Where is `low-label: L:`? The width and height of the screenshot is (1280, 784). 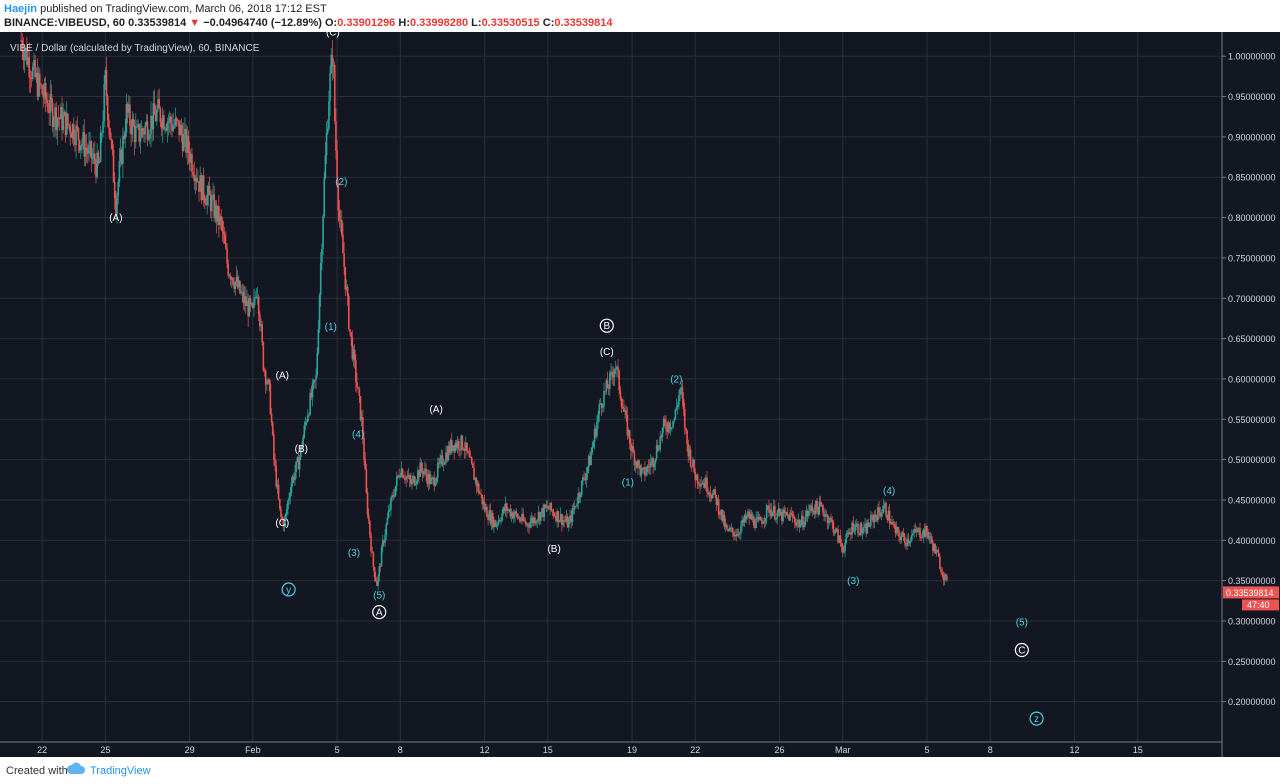 low-label: L: is located at coordinates (476, 23).